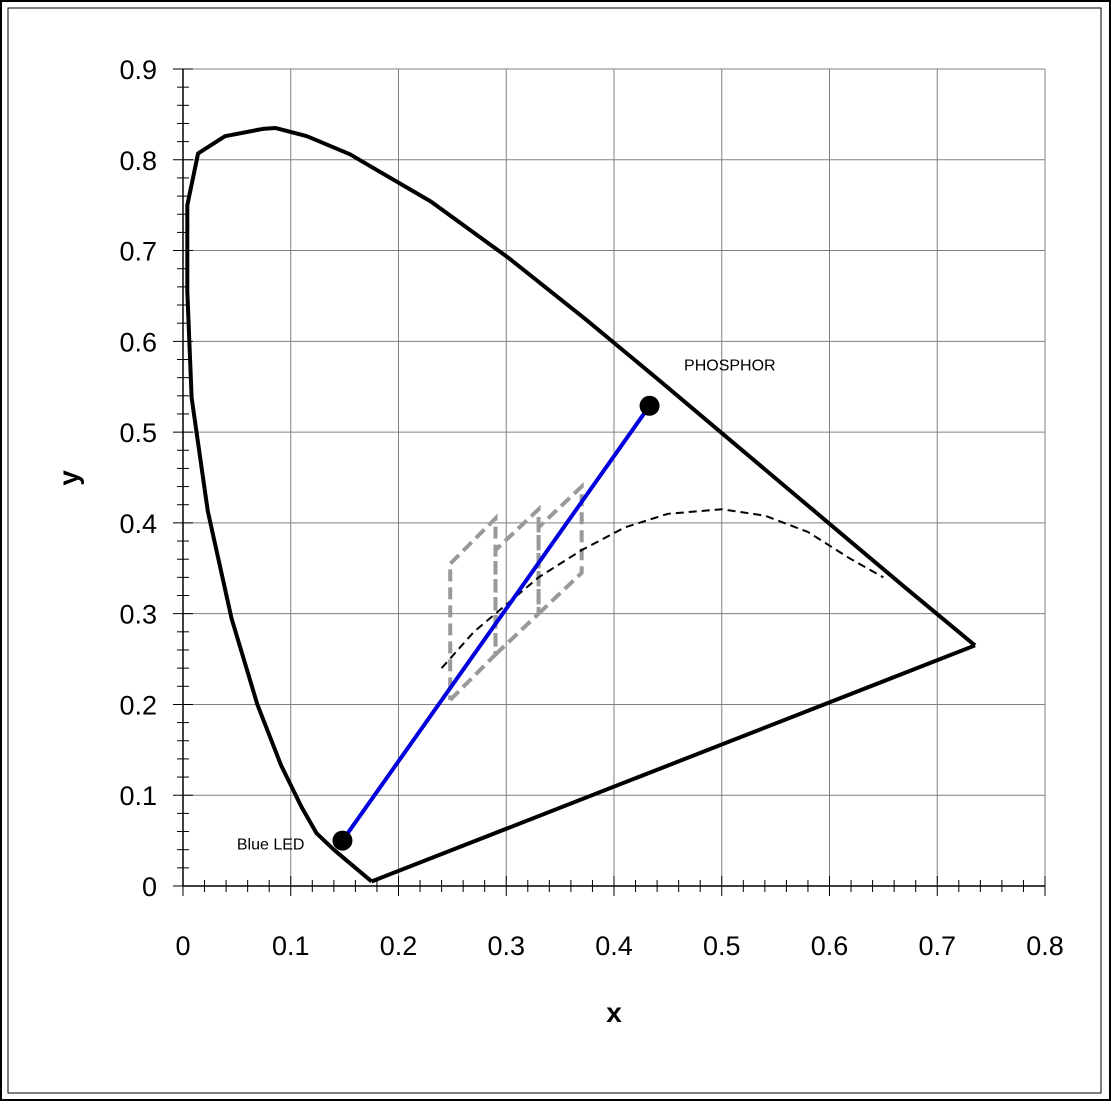 This screenshot has width=1111, height=1106. I want to click on x-tick-label: 0.3, so click(506, 946).